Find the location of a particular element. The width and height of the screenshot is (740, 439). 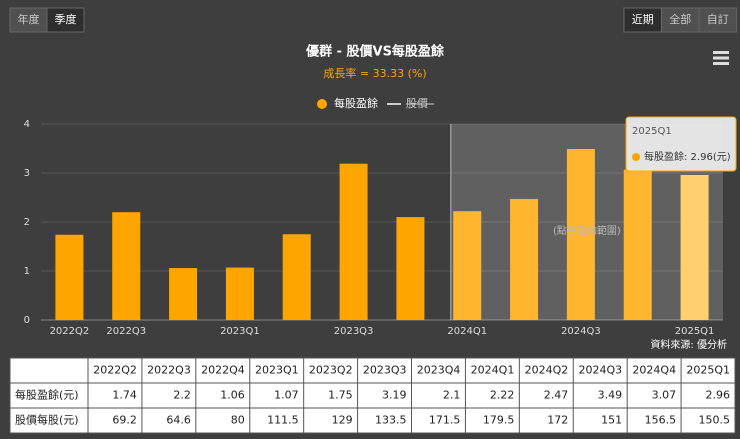

button-label: 全部 is located at coordinates (680, 19).